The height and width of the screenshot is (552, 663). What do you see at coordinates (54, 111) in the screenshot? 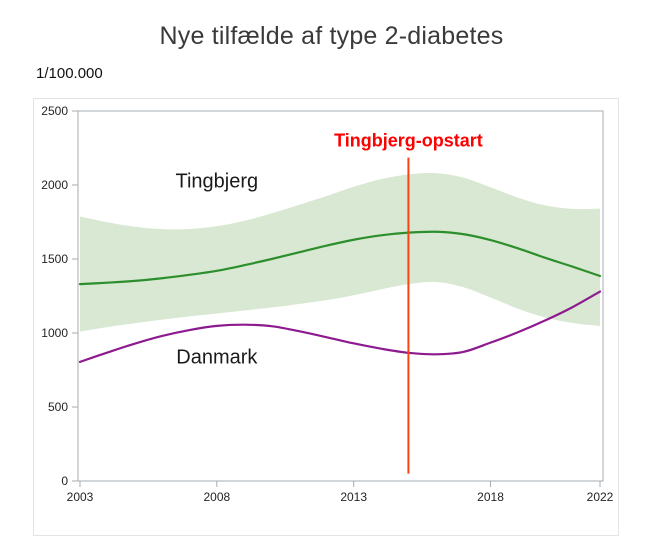
I see `y-tick-label: 2500` at bounding box center [54, 111].